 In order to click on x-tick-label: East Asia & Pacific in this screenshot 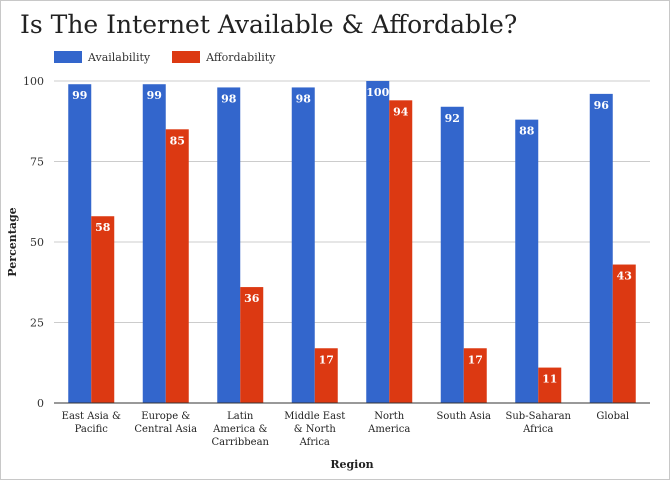, I will do `click(91, 423)`.